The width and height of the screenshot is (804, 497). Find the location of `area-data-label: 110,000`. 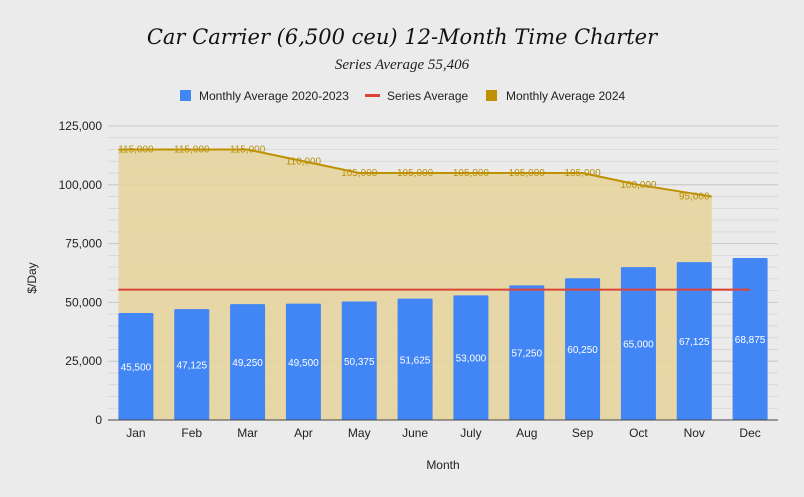

area-data-label: 110,000 is located at coordinates (304, 161).